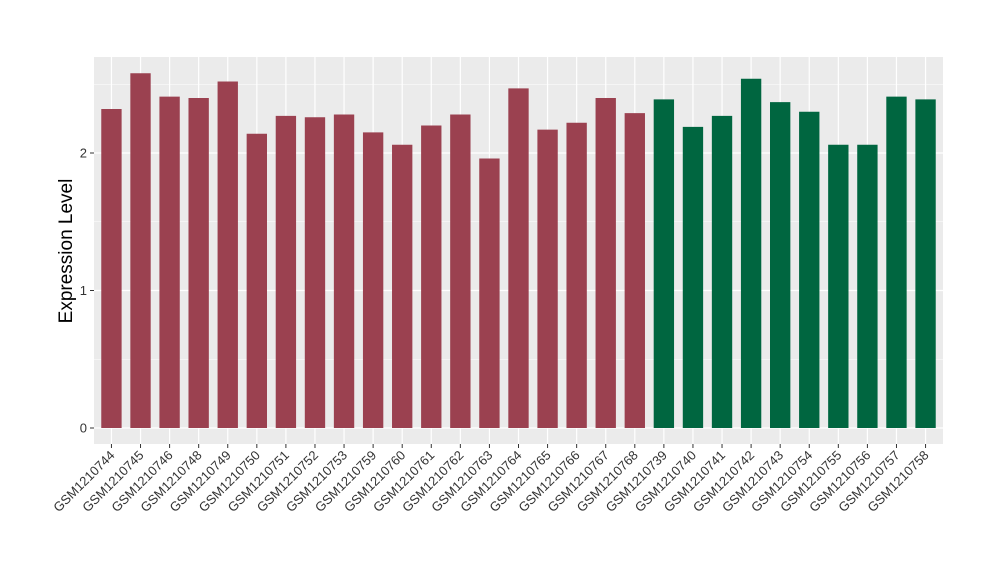 The height and width of the screenshot is (580, 1000). Describe the element at coordinates (693, 277) in the screenshot. I see `bar-GSM1210740` at that location.